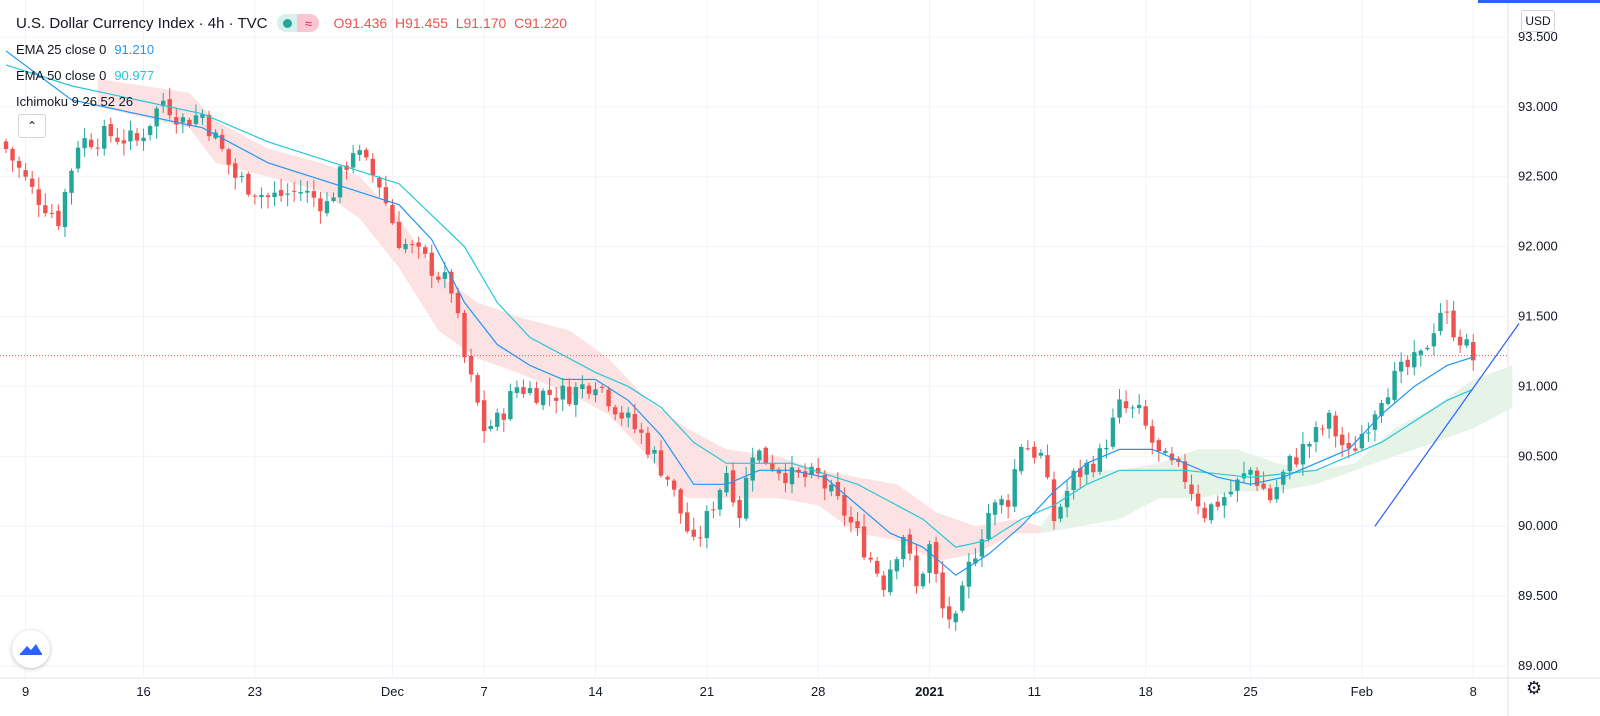 The width and height of the screenshot is (1600, 716). What do you see at coordinates (1447, 425) in the screenshot?
I see `trendline` at bounding box center [1447, 425].